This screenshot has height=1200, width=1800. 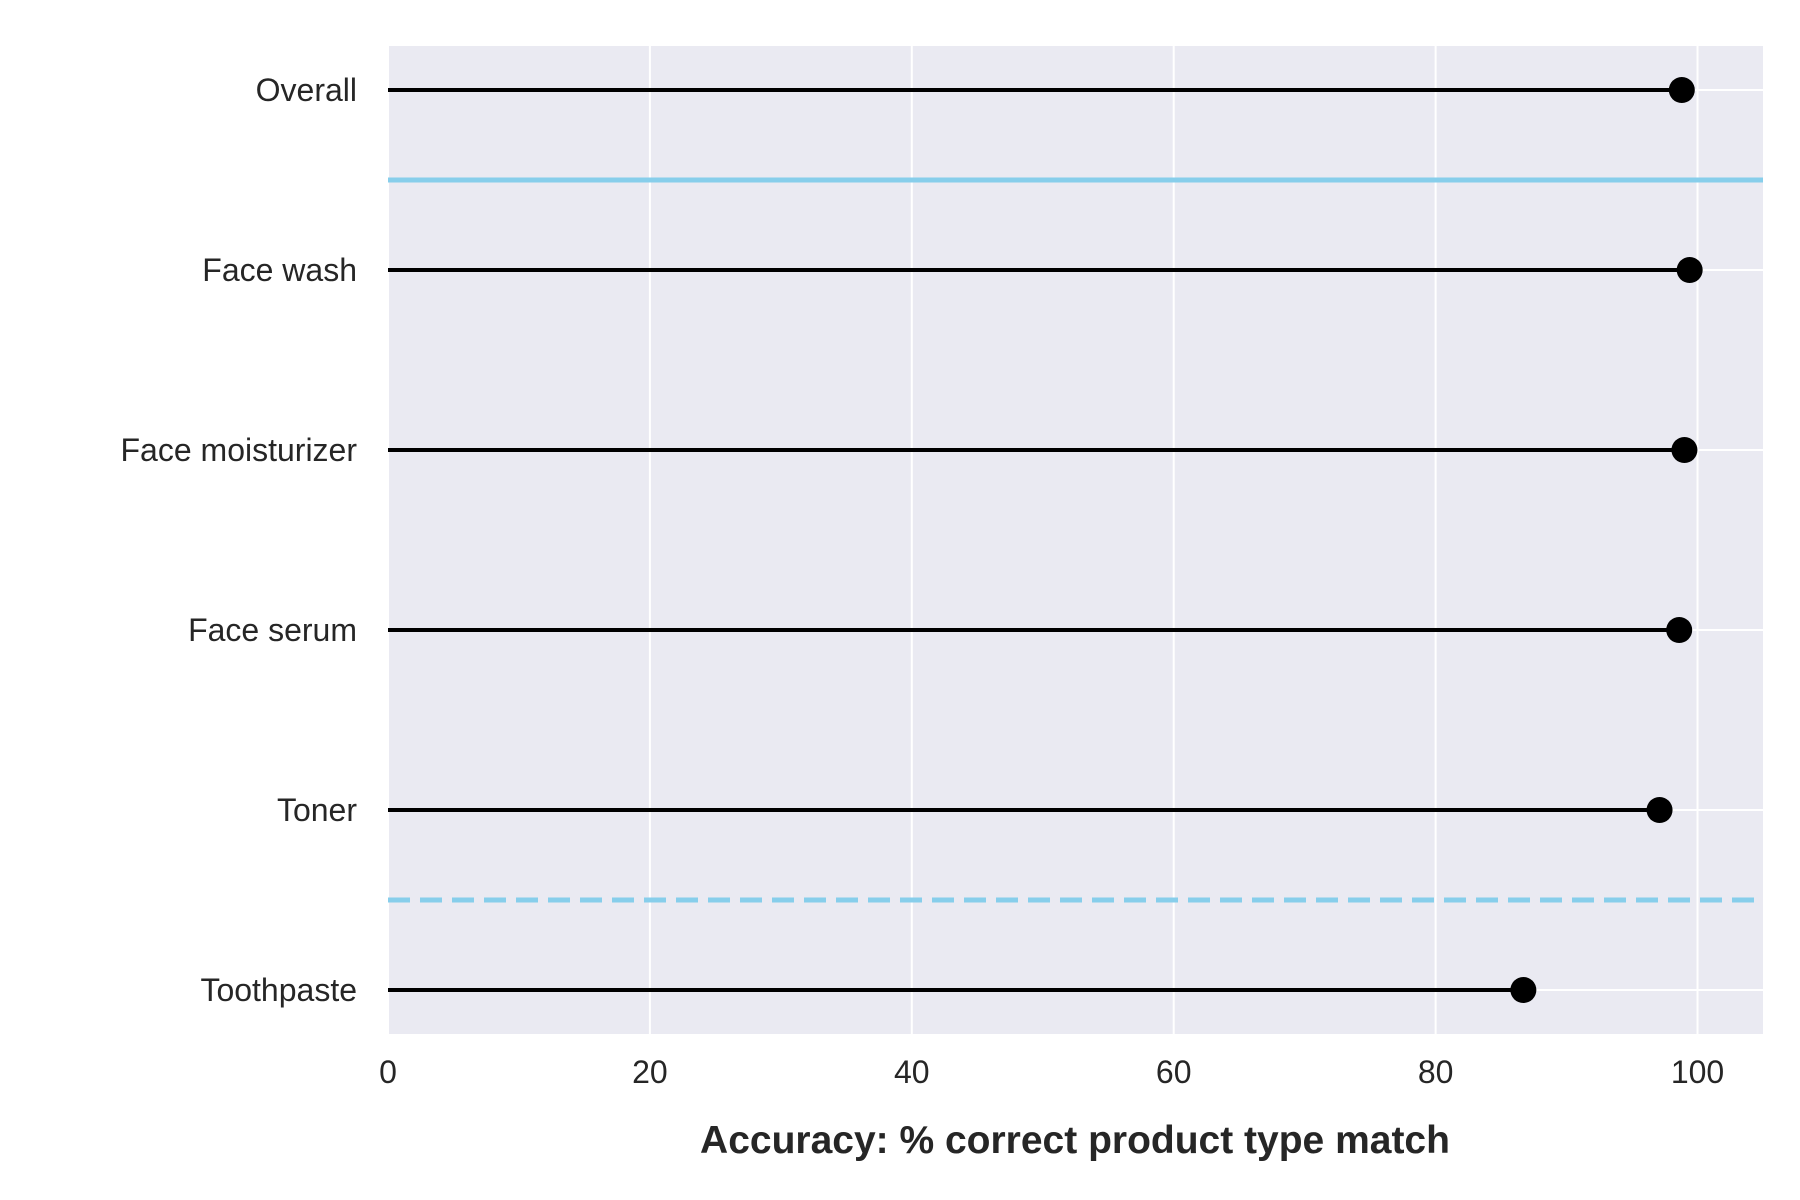 I want to click on x-tick-labels: 0 20 40 60 80 100, so click(x=1051, y=1072).